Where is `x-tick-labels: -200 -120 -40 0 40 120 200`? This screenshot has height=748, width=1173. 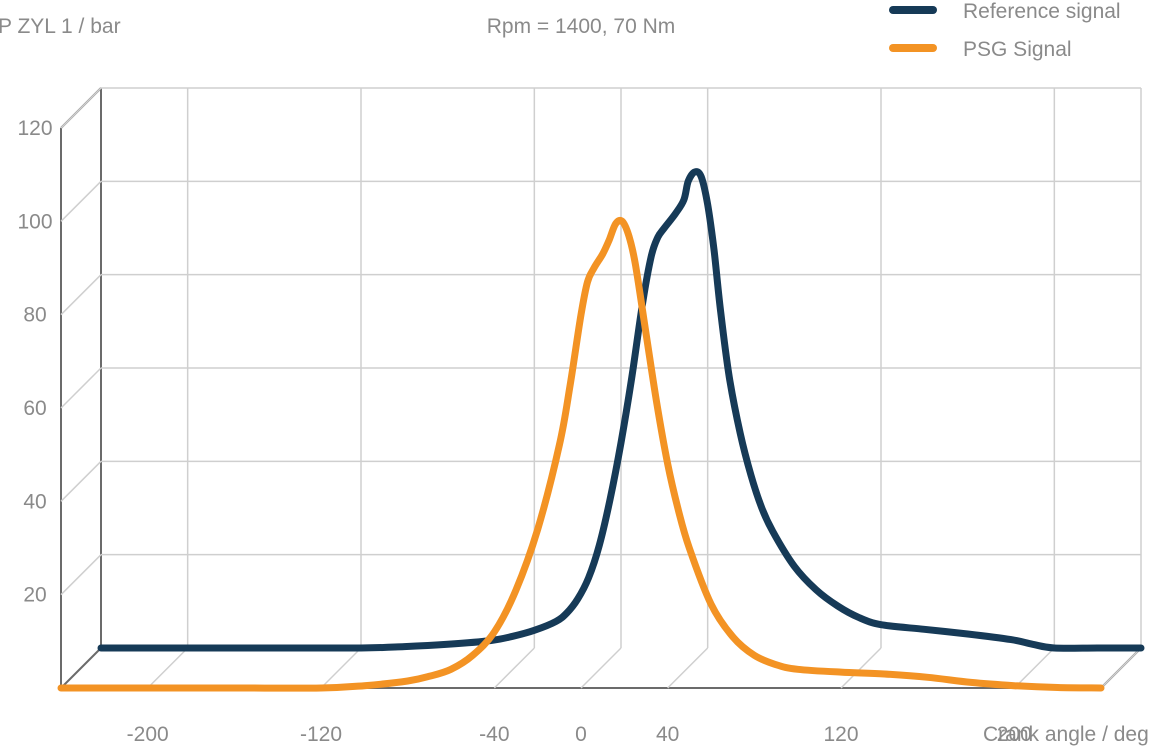 x-tick-labels: -200 -120 -40 0 40 120 200 is located at coordinates (579, 734).